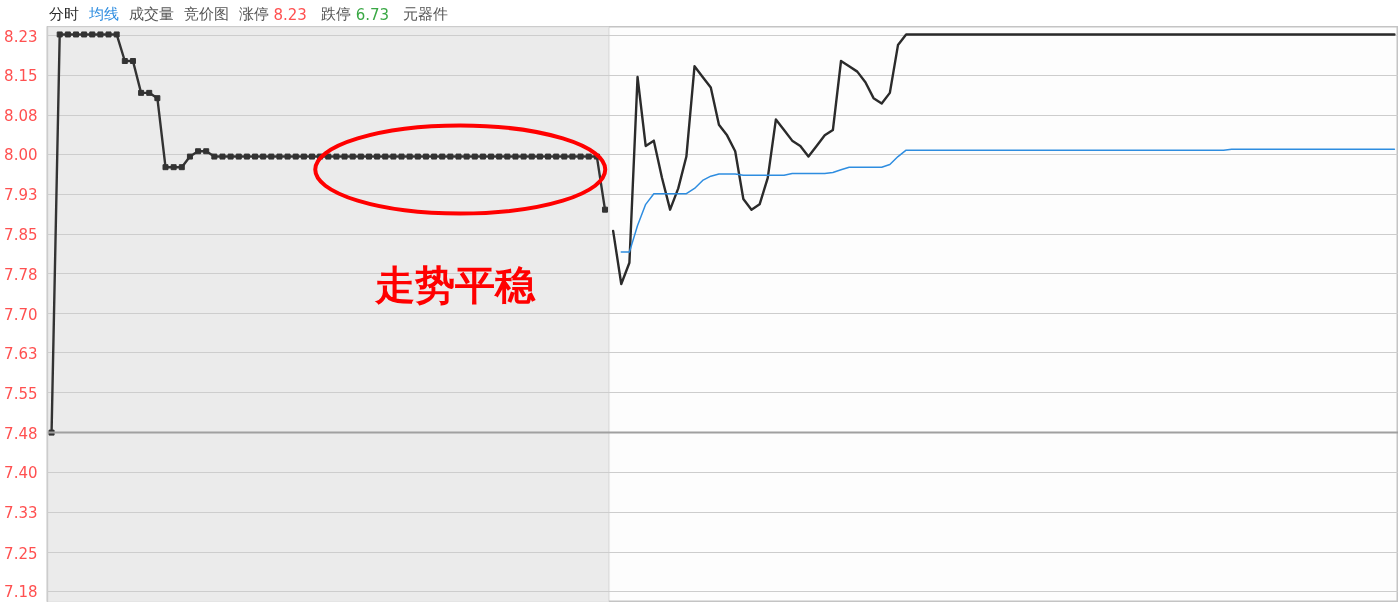  I want to click on y-tick-label: 7.78, so click(21, 274).